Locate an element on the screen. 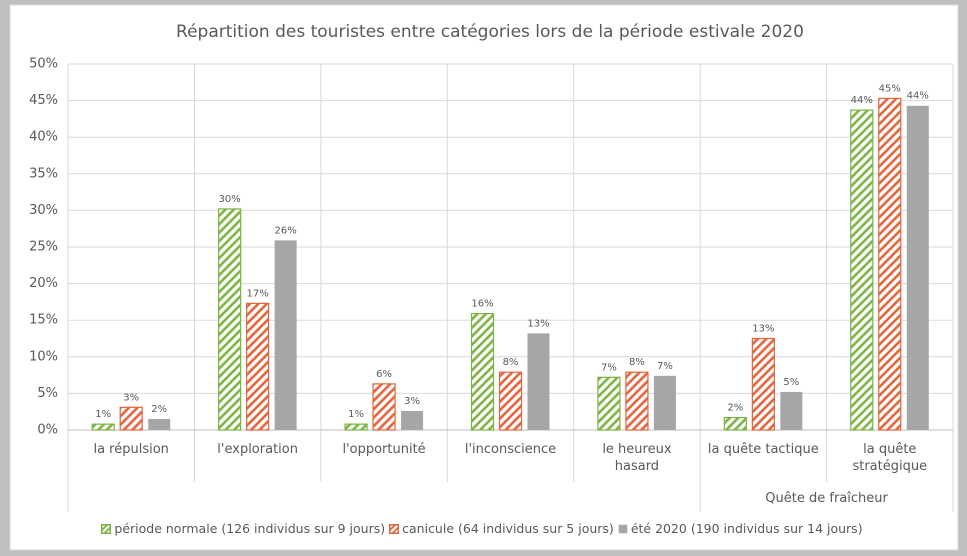  legend-item: été 2020 (190 individus sur 14 jours) is located at coordinates (740, 528).